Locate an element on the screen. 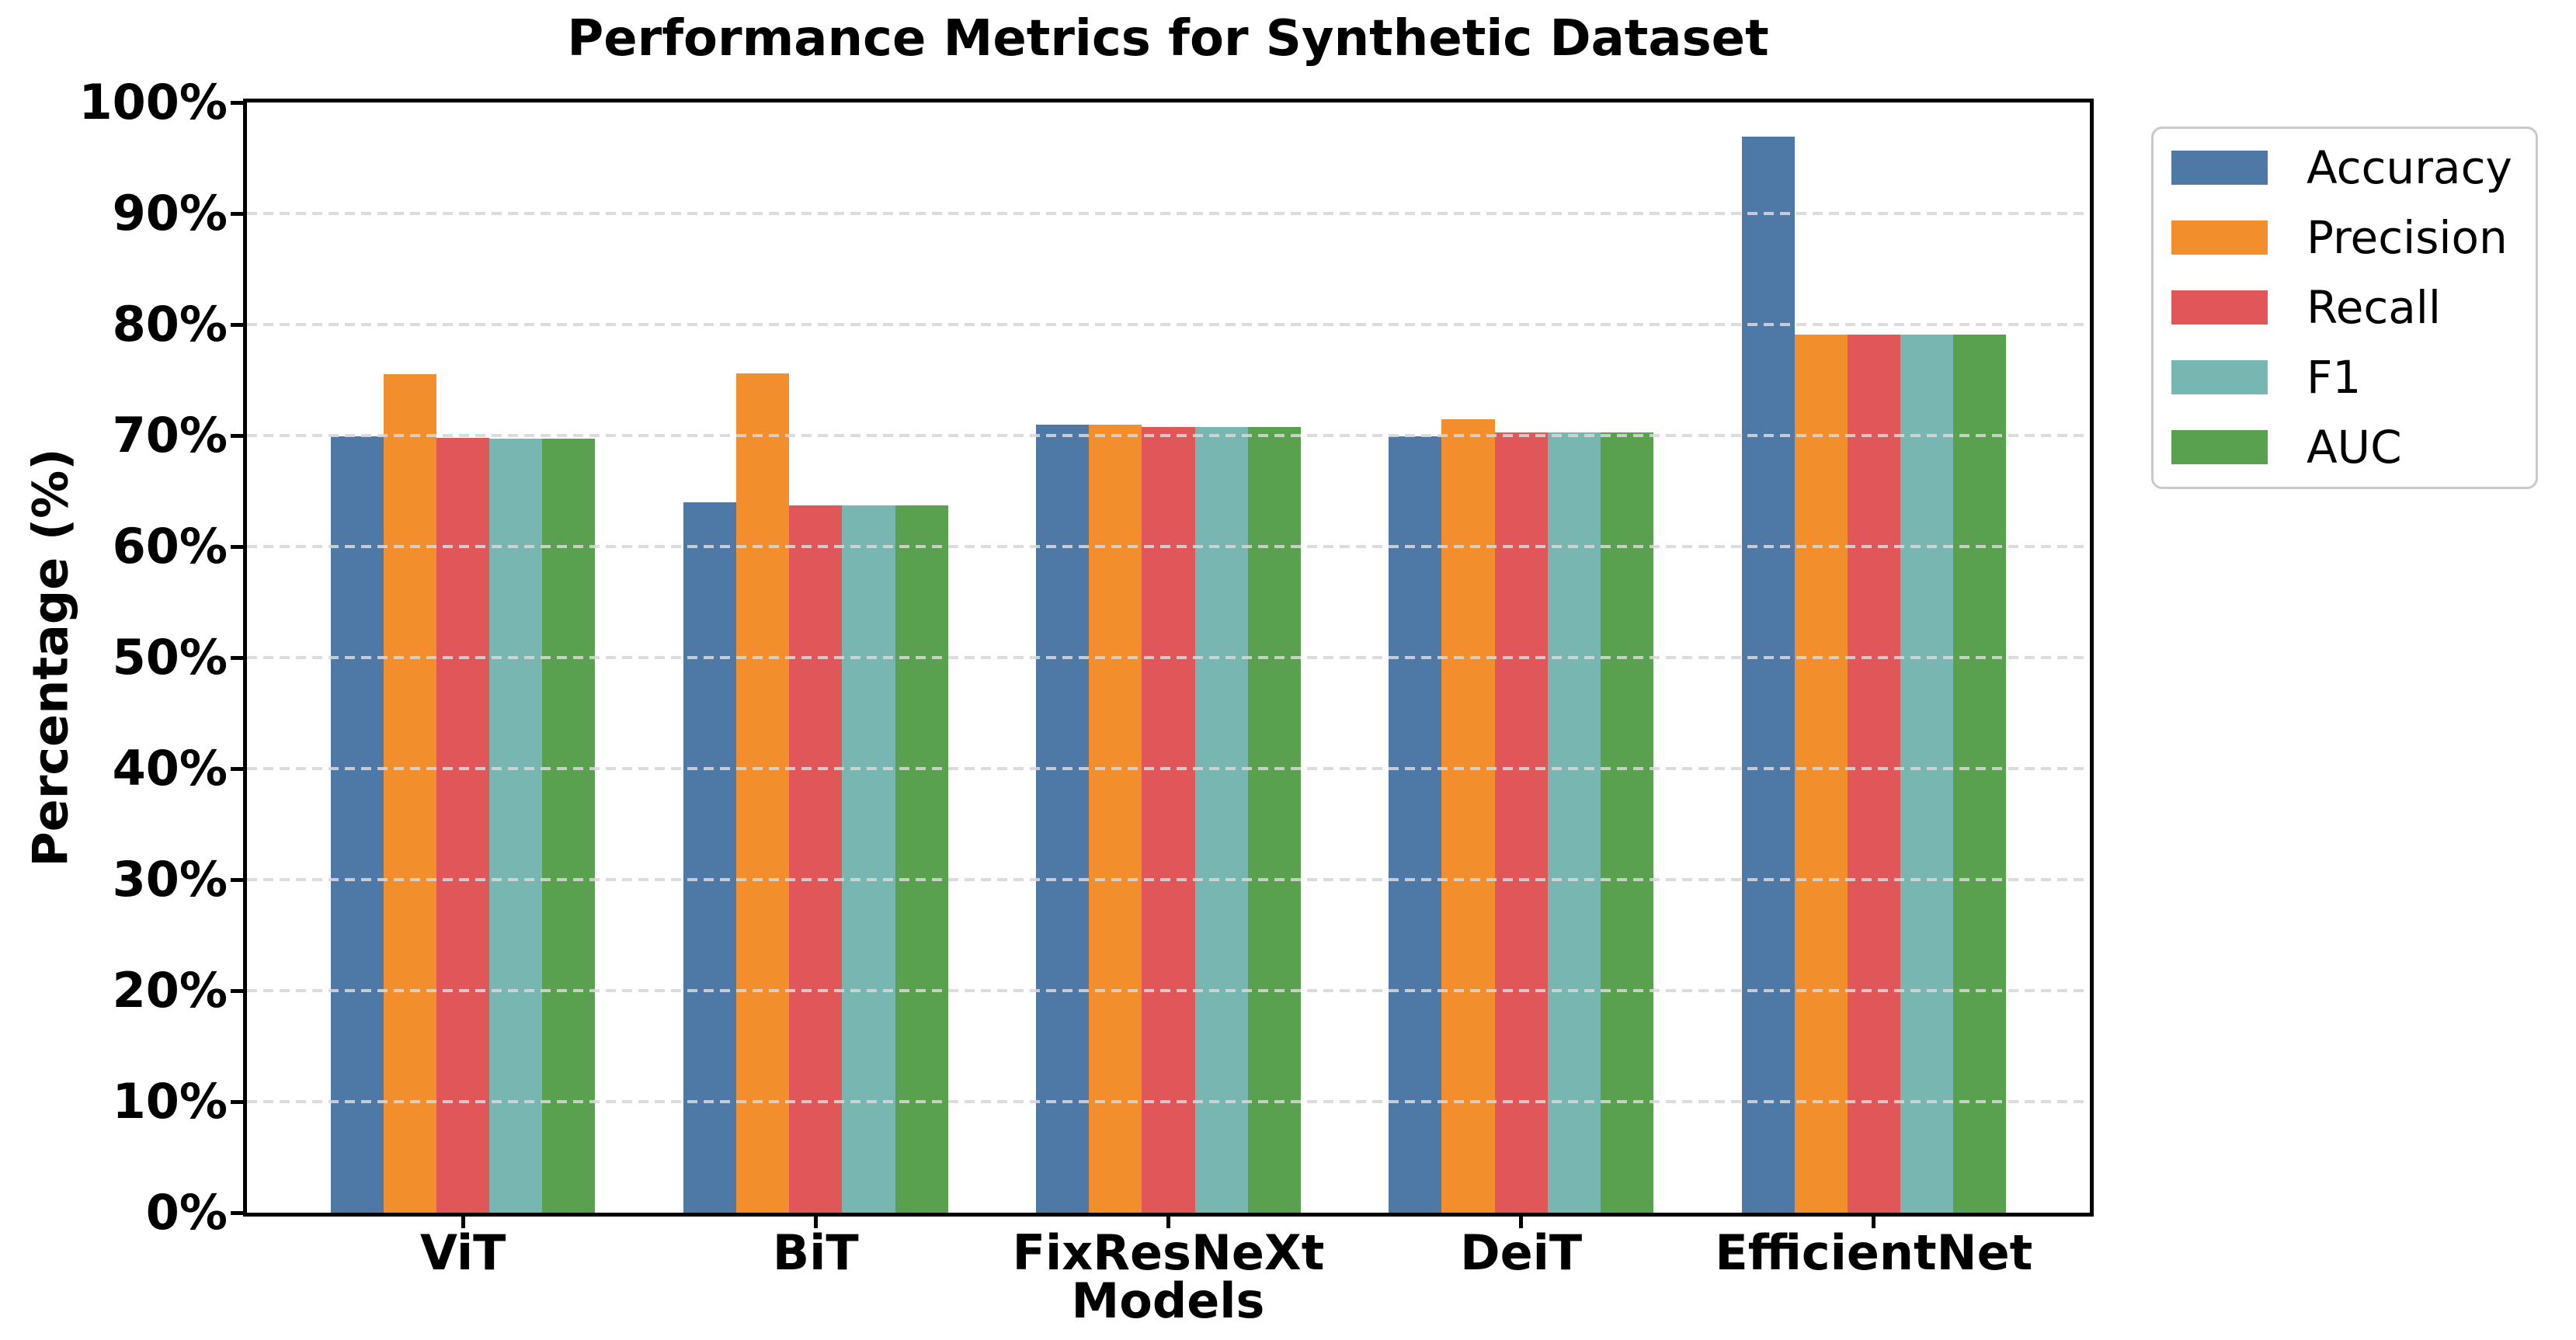  legend-swatch-auc-icon is located at coordinates (2219, 447).